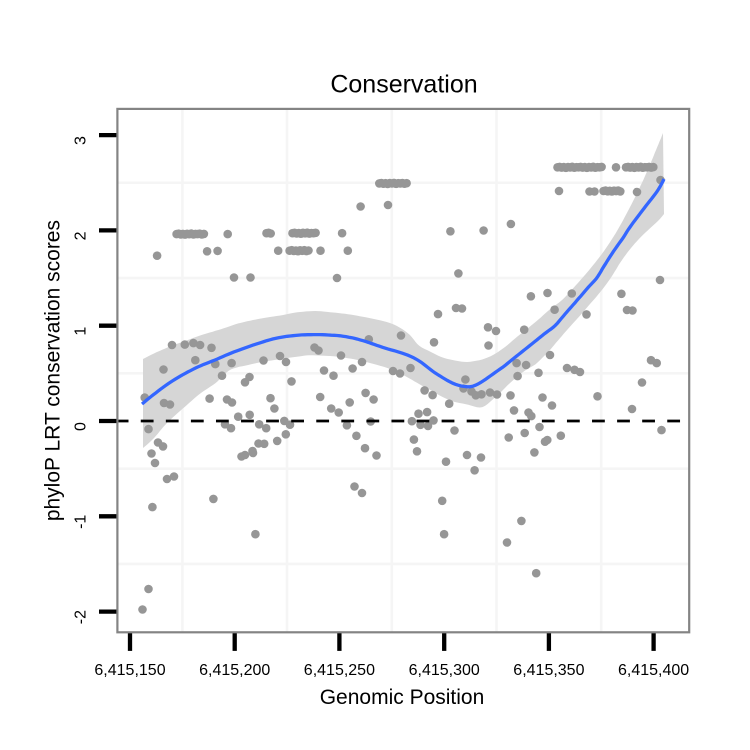 This screenshot has height=750, width=750. What do you see at coordinates (129, 670) in the screenshot?
I see `svg-text: 6,415,150` at bounding box center [129, 670].